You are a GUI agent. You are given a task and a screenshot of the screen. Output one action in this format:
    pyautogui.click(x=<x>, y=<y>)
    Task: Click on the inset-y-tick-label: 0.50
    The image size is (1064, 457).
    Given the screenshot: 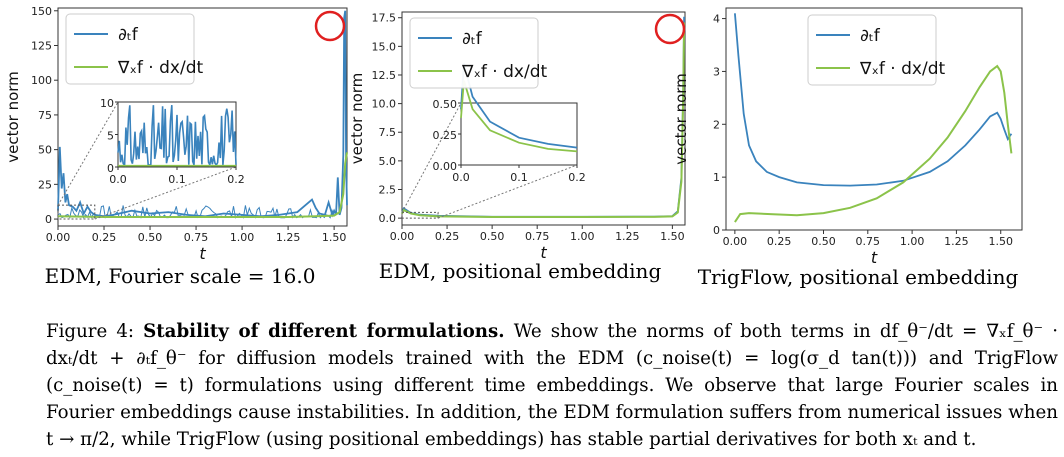 What is the action you would take?
    pyautogui.click(x=445, y=104)
    